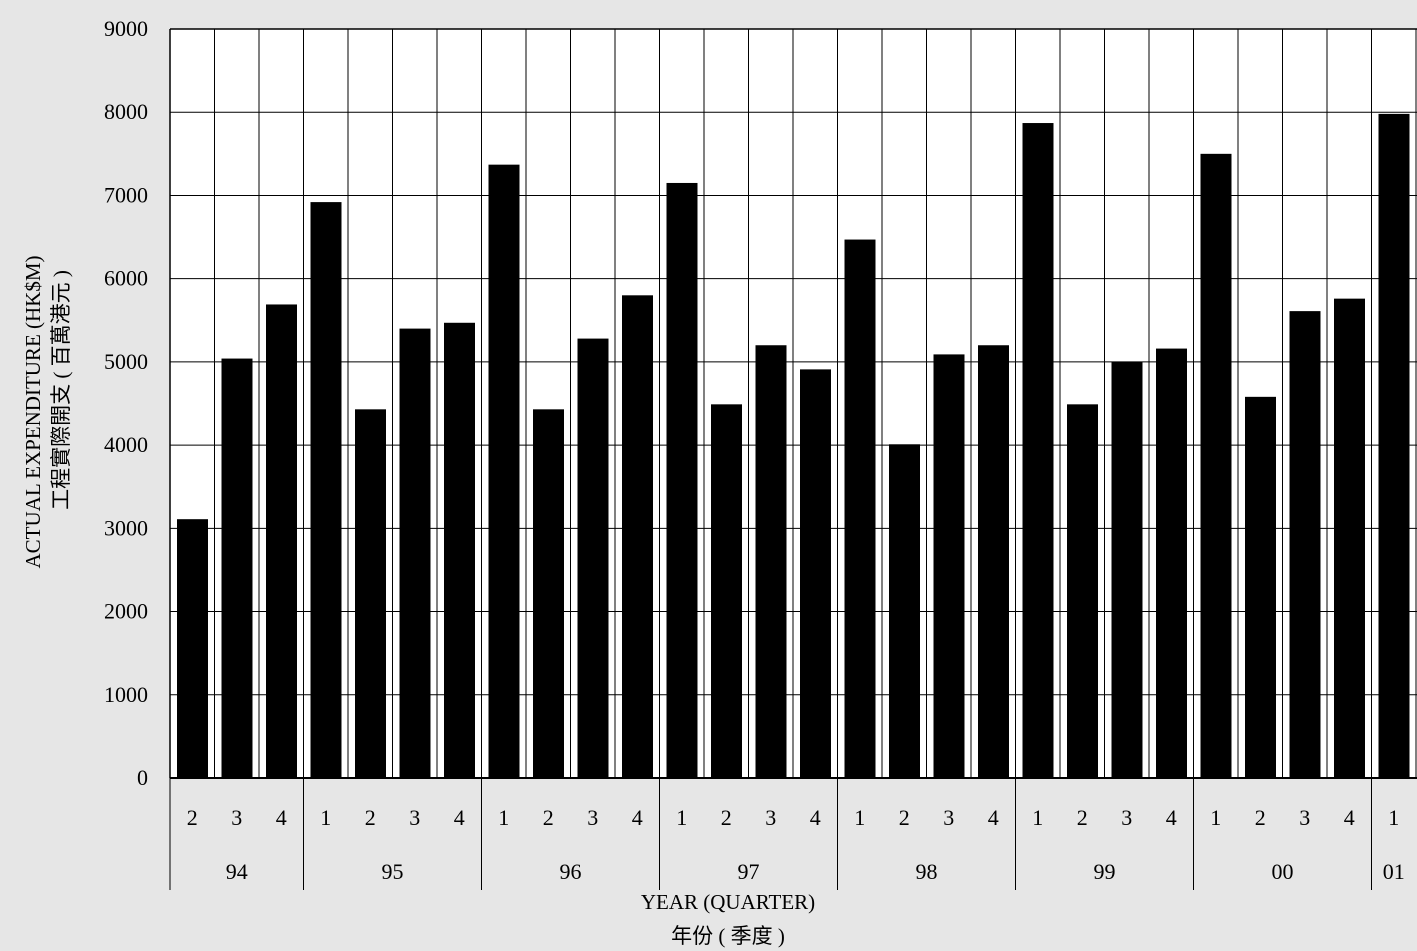 Image resolution: width=1417 pixels, height=951 pixels. Describe the element at coordinates (793, 817) in the screenshot. I see `quarter-labels: 2 3 4 1 2 3 4 1 2 3 4 1 2 3 4 1 2 3 4 1 2 3 4 1 2 3 4 1` at that location.